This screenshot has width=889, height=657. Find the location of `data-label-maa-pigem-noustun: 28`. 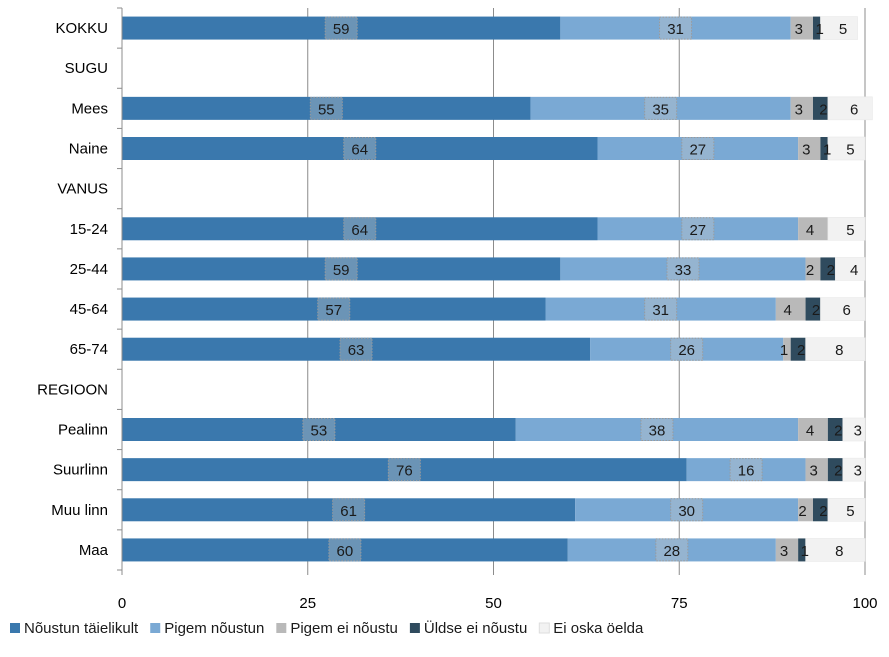

data-label-maa-pigem-noustun: 28 is located at coordinates (671, 551).